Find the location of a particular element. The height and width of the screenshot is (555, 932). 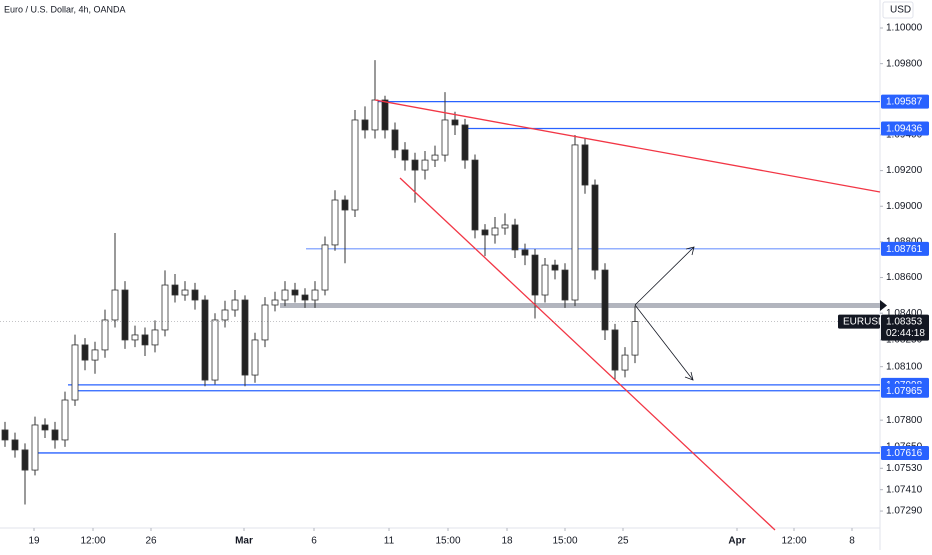

y-tick-label: 1.09200 is located at coordinates (904, 170).